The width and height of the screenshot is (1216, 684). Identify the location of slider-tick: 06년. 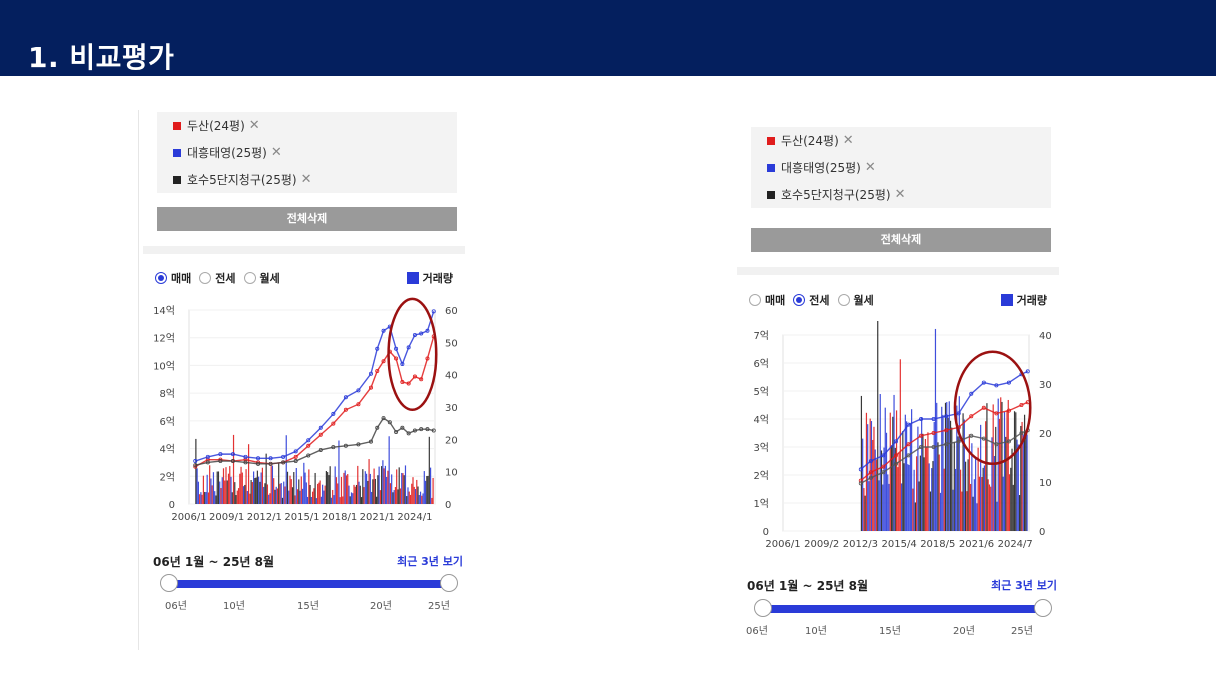
(757, 631).